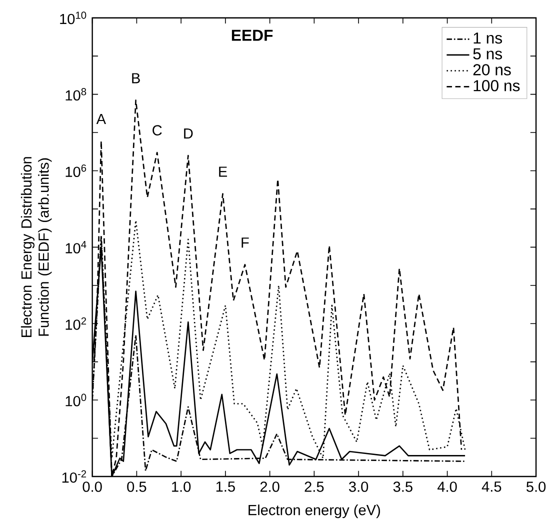 The image size is (551, 532). I want to click on legend-label: 20 ns, so click(492, 70).